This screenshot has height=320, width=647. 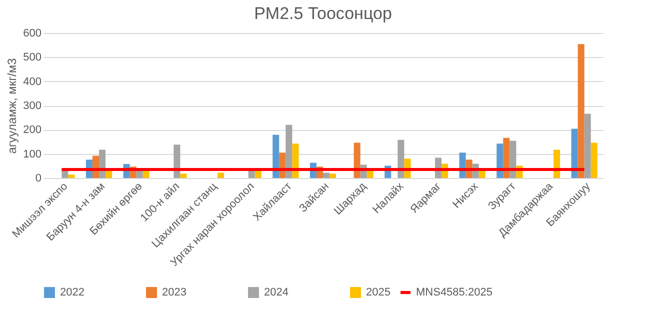 What do you see at coordinates (32, 154) in the screenshot?
I see `y-tick-label: 100` at bounding box center [32, 154].